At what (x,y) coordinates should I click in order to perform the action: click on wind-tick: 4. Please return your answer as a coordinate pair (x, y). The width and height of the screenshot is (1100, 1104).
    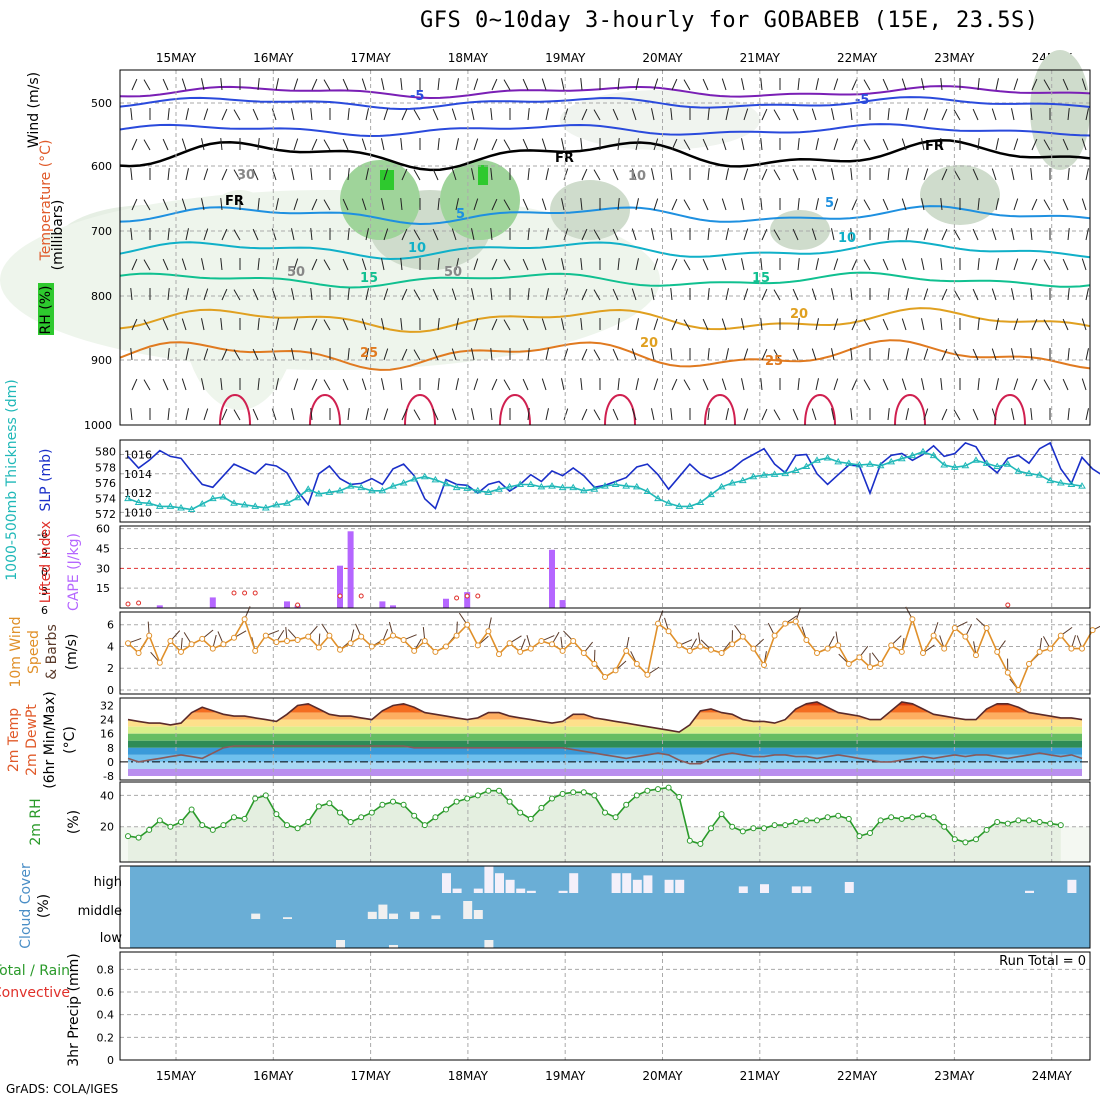
    Looking at the image, I should click on (110, 646).